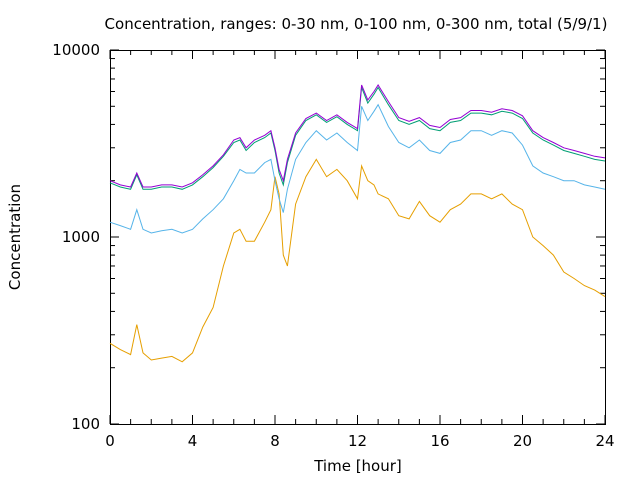 This screenshot has width=640, height=480. I want to click on x-tick-label: 12, so click(357, 441).